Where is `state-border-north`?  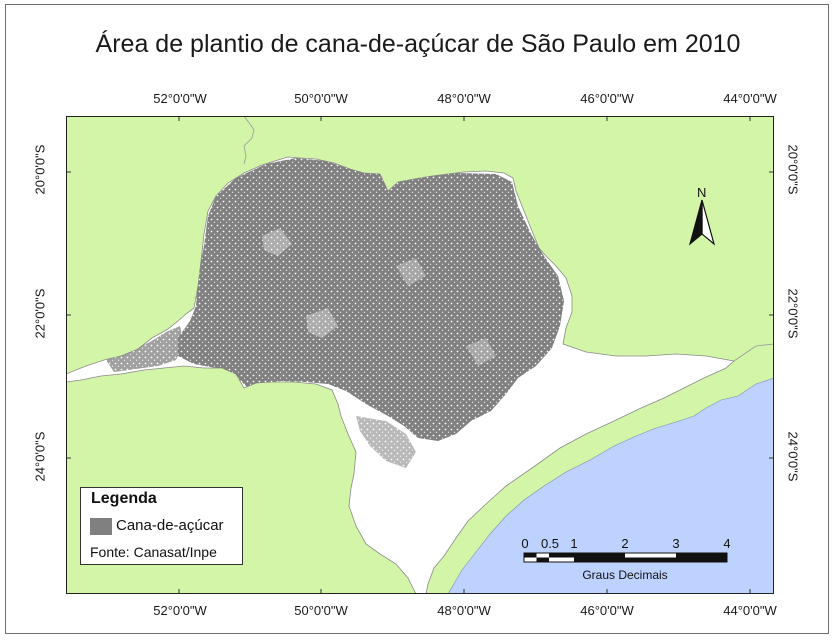 state-border-north is located at coordinates (249, 140).